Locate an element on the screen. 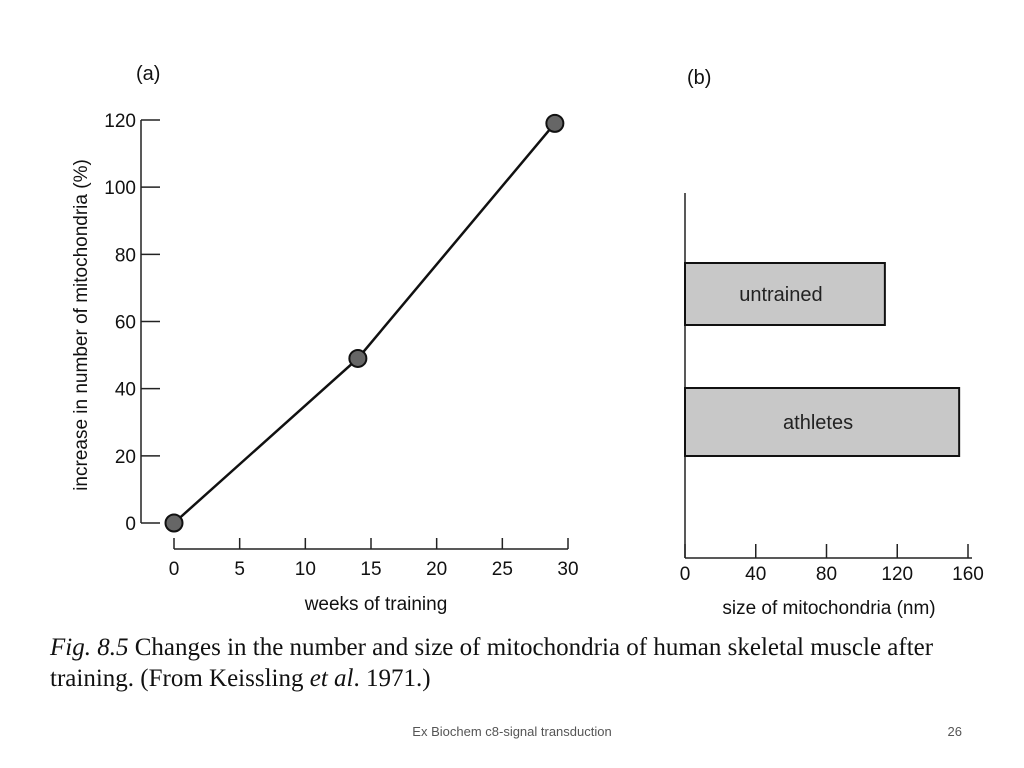 Image resolution: width=1024 pixels, height=768 pixels. panel-b-bars: untrained athletes is located at coordinates (822, 359).